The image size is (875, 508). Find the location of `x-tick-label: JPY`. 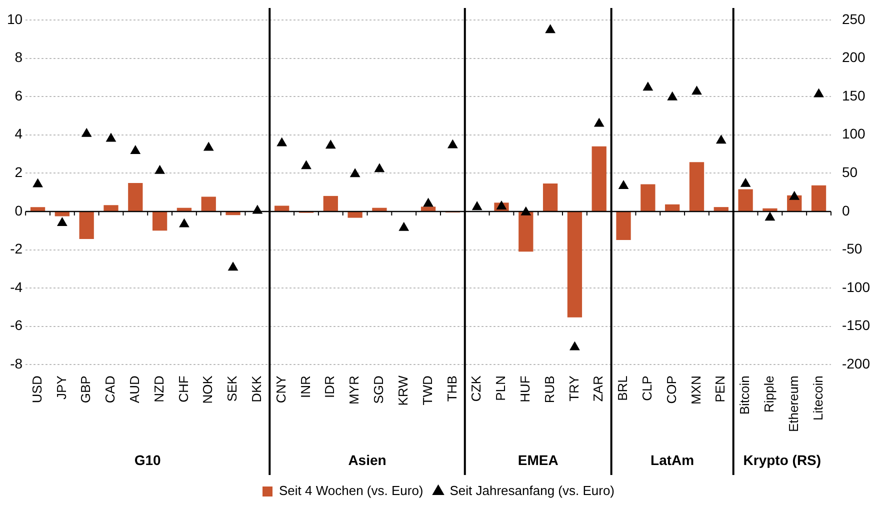

x-tick-label: JPY is located at coordinates (61, 387).